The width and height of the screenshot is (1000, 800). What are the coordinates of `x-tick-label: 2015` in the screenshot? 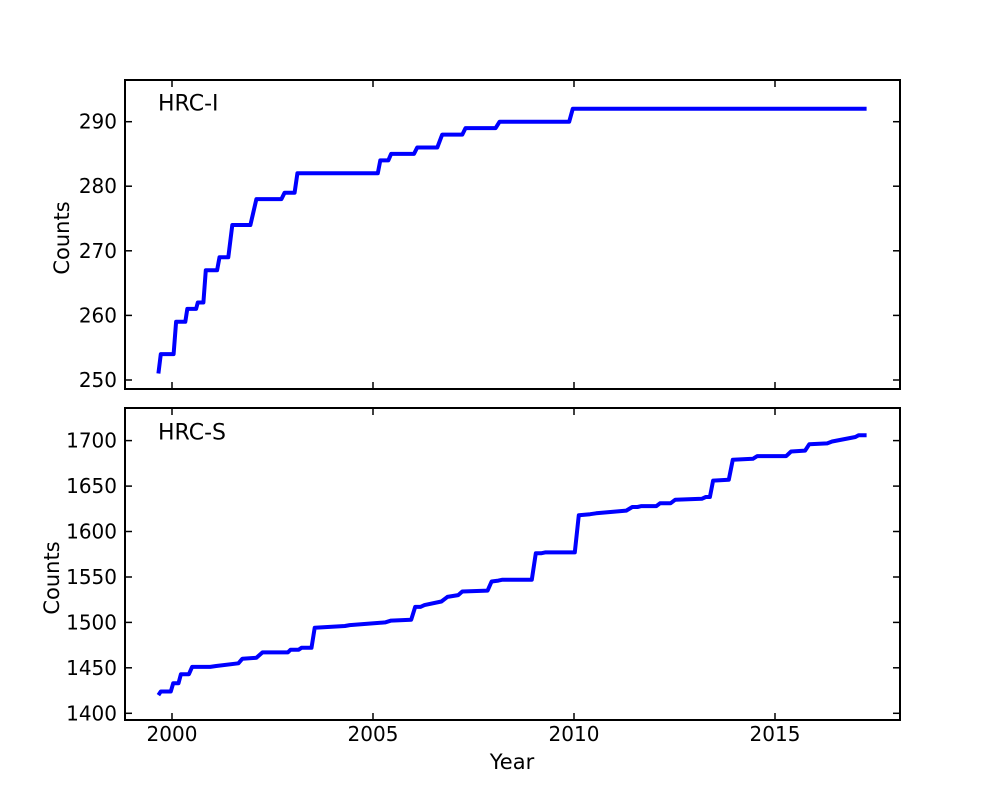 It's located at (775, 734).